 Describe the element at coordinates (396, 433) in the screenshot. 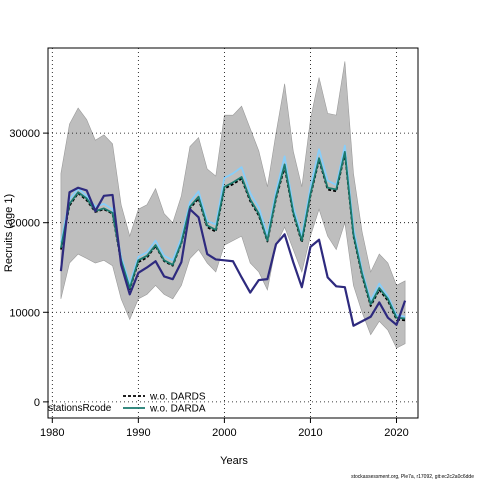

I see `x-tick-label: 2020` at that location.